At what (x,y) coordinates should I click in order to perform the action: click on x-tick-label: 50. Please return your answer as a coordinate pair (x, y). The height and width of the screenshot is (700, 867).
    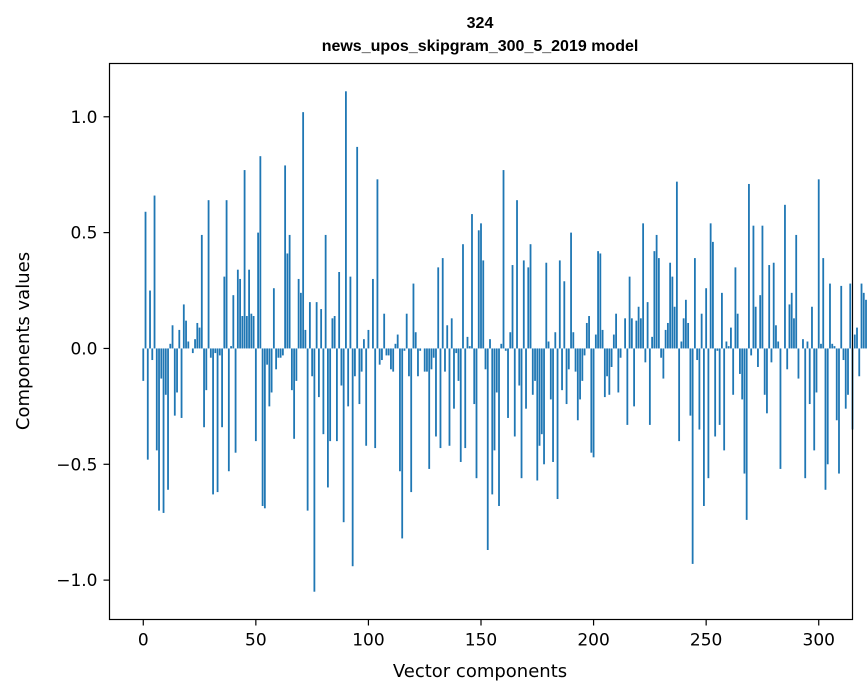
    Looking at the image, I should click on (256, 641).